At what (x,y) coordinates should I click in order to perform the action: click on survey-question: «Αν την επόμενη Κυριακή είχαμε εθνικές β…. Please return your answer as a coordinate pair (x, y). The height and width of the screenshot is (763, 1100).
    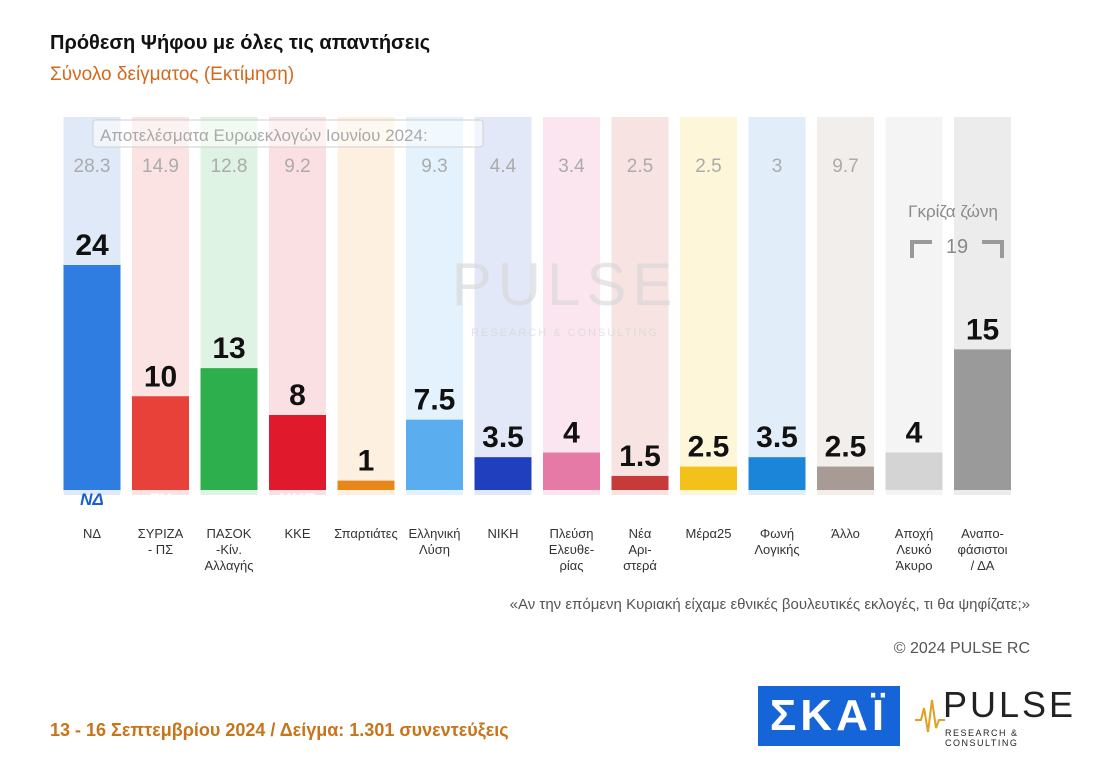
    Looking at the image, I should click on (769, 604).